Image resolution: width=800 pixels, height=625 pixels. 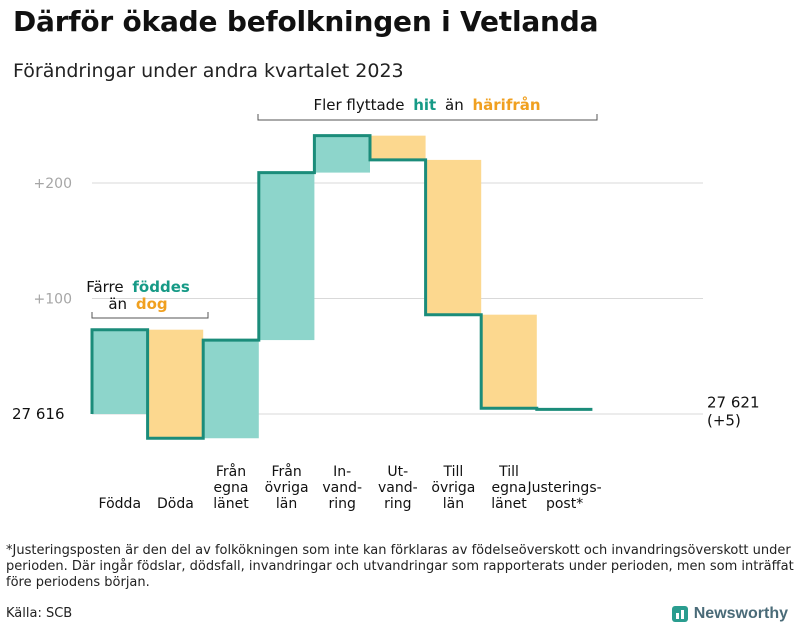 I want to click on annotation-births-deaths-line1: Färre föddes, so click(x=138, y=287).